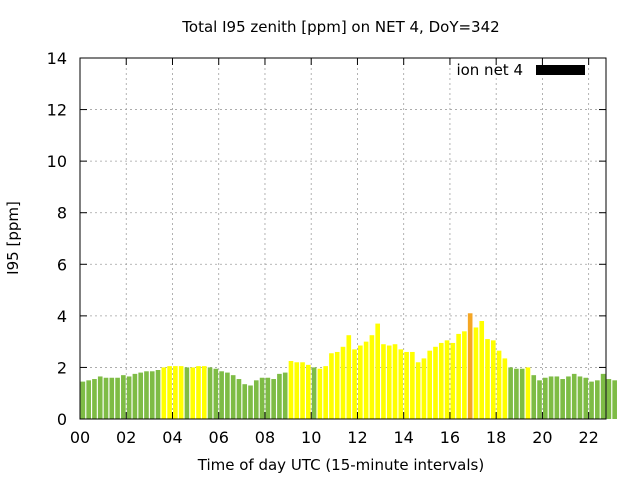 This screenshot has height=480, width=640. I want to click on y-tick-label: 14, so click(57, 58).